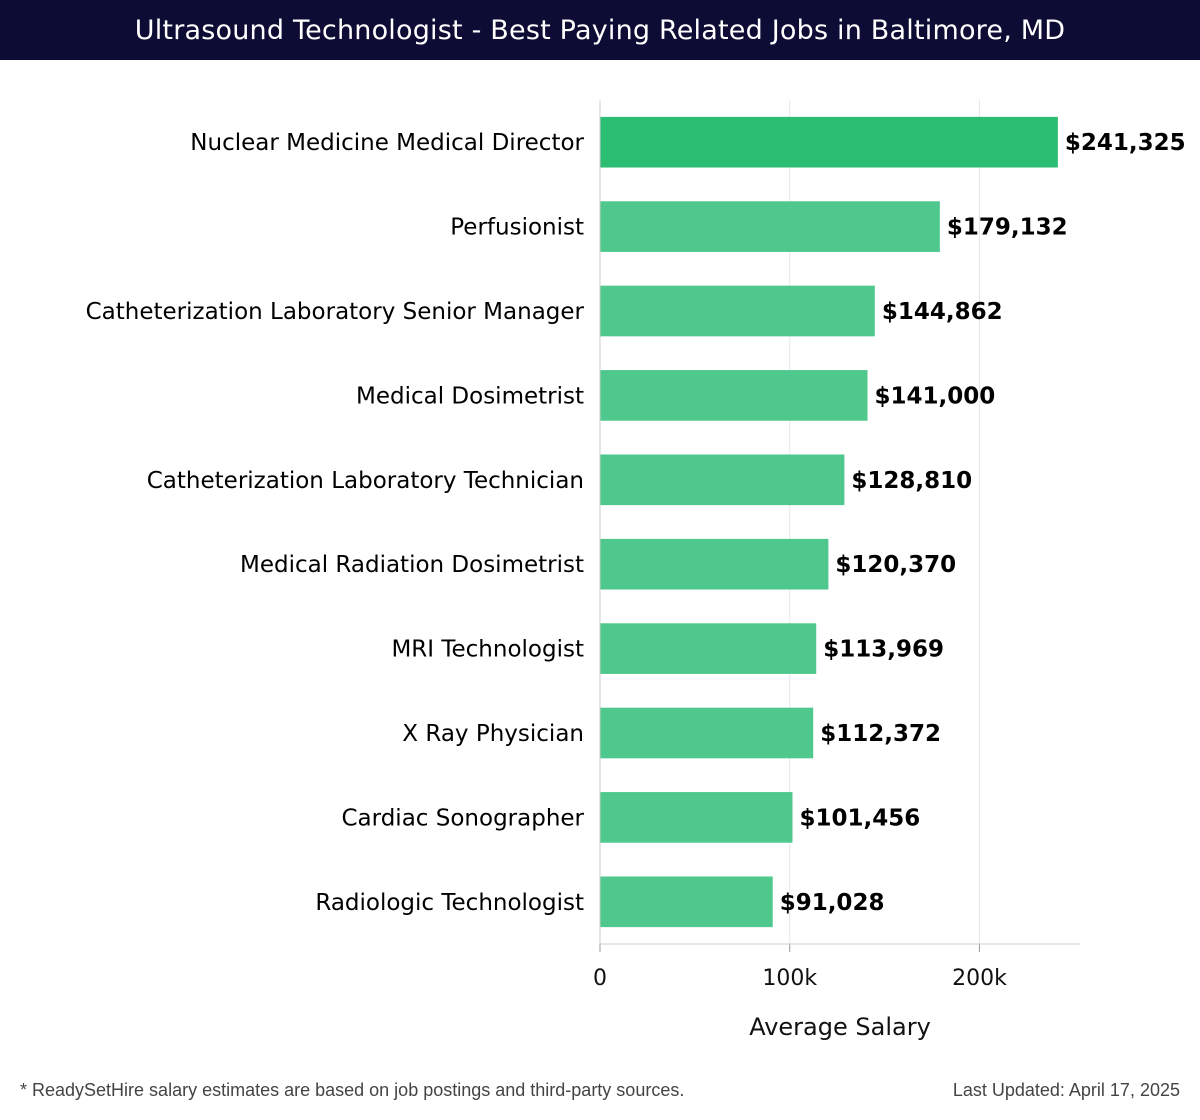  I want to click on value-label: $112,372, so click(880, 734).